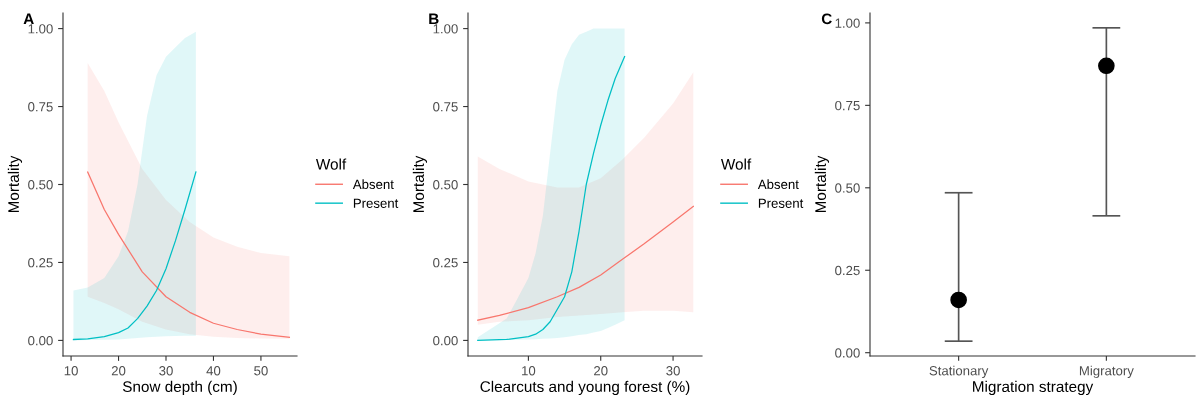 The height and width of the screenshot is (403, 1204). I want to click on x-tick-label: Migratory, so click(1106, 372).